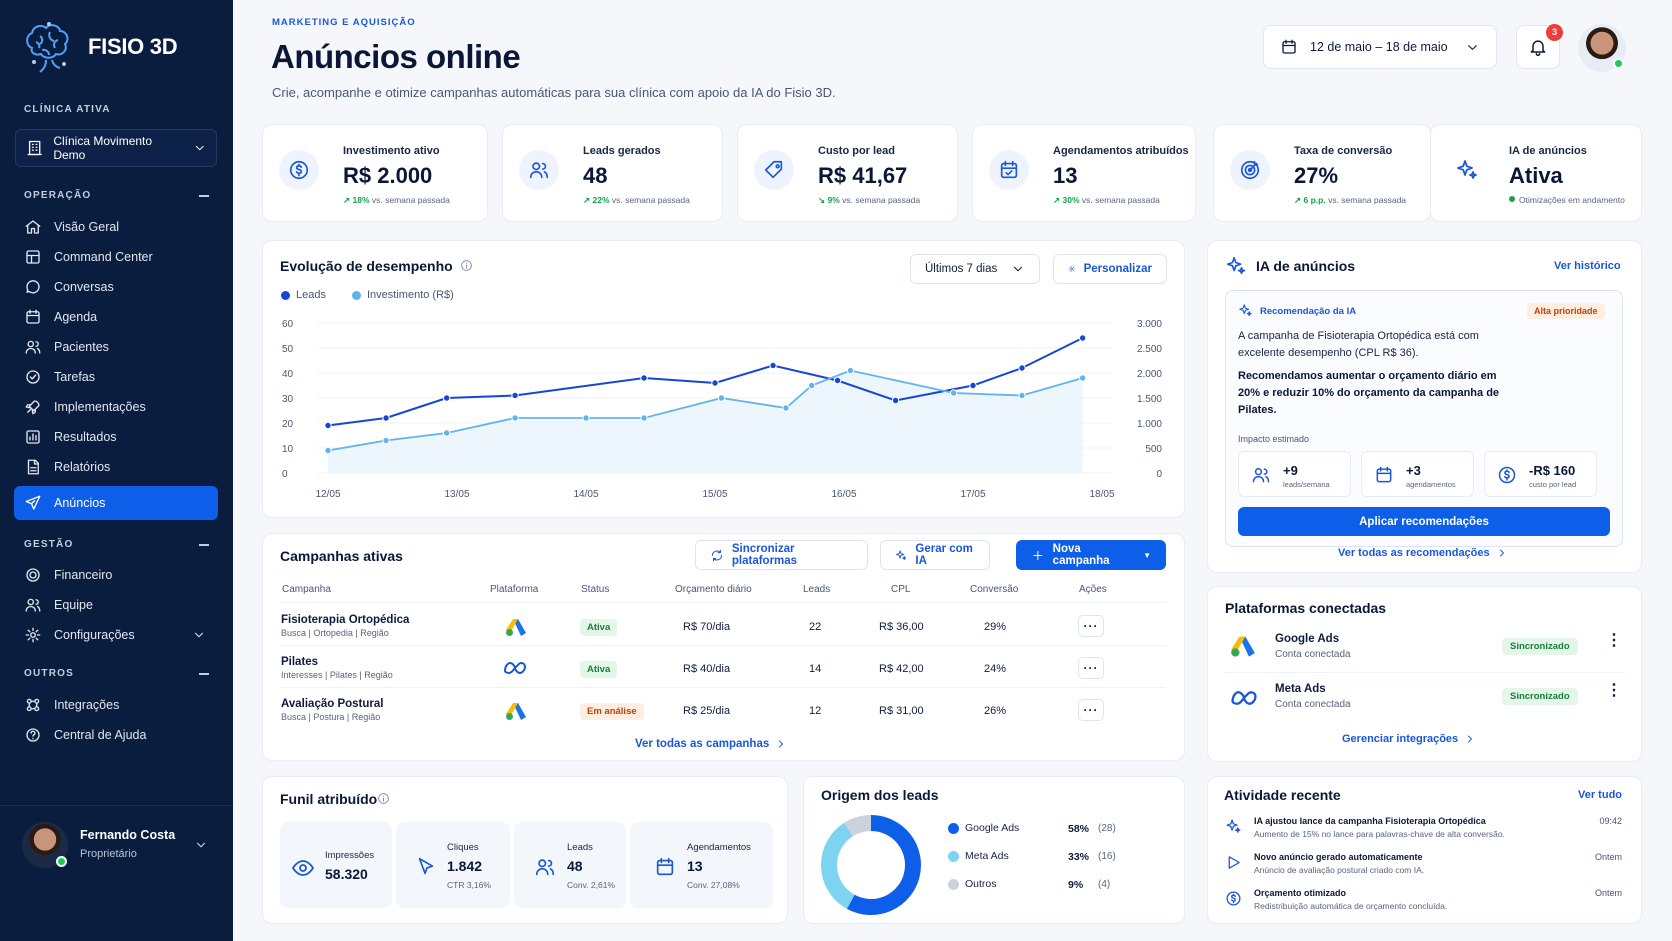  Describe the element at coordinates (76, 316) in the screenshot. I see `nav-label: Agenda` at that location.